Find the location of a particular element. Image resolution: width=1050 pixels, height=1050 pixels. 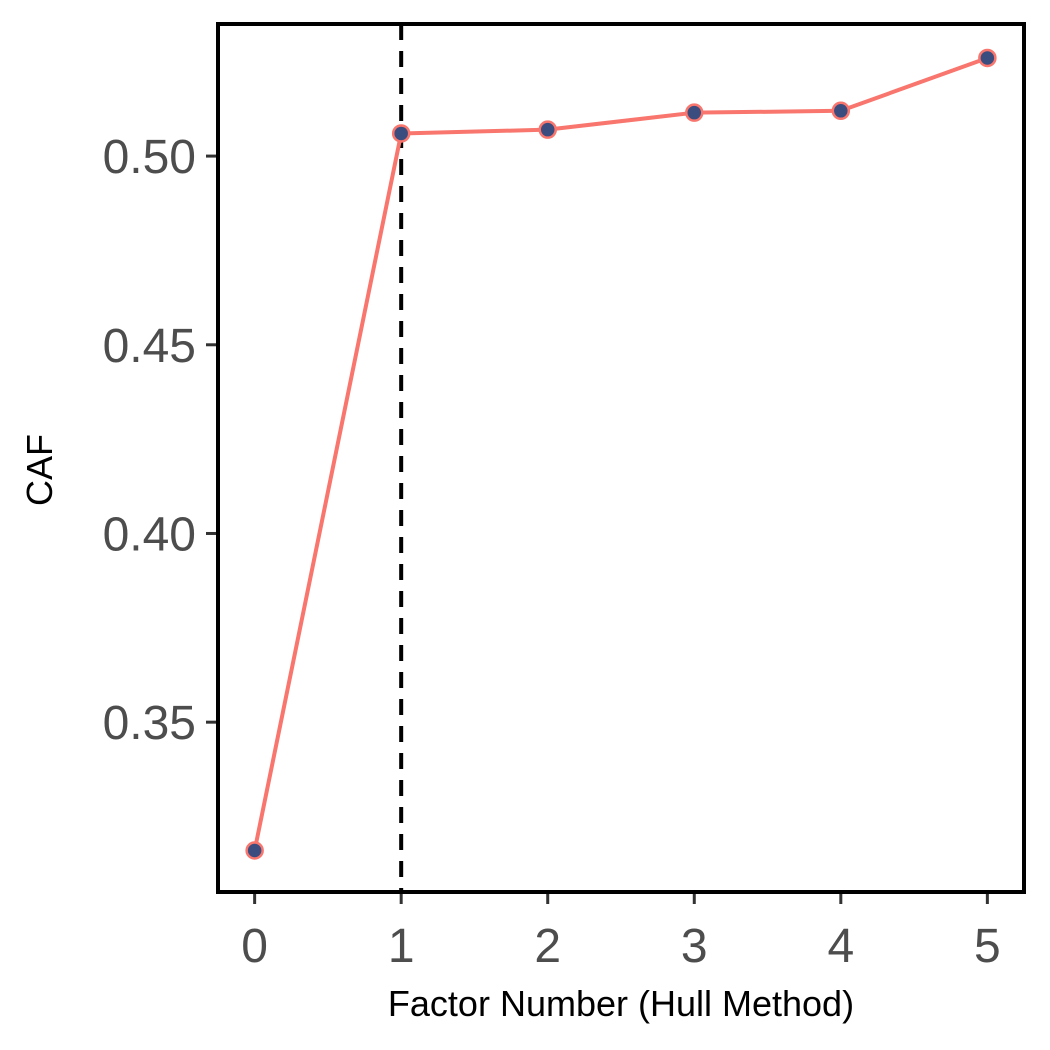

y-tick-label: 0.50 is located at coordinates (149, 157).